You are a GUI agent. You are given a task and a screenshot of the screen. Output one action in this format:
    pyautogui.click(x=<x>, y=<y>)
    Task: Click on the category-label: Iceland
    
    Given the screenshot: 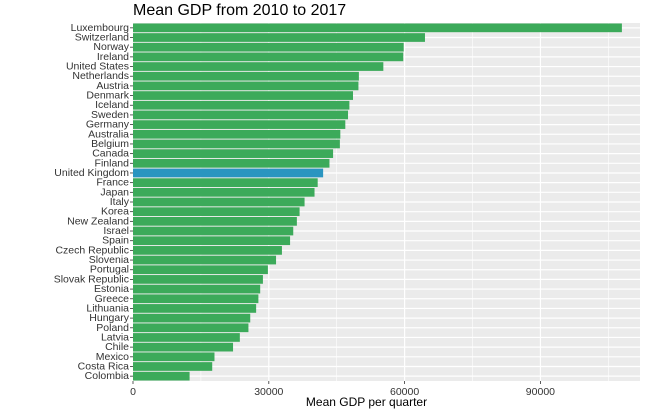 What is the action you would take?
    pyautogui.click(x=112, y=105)
    